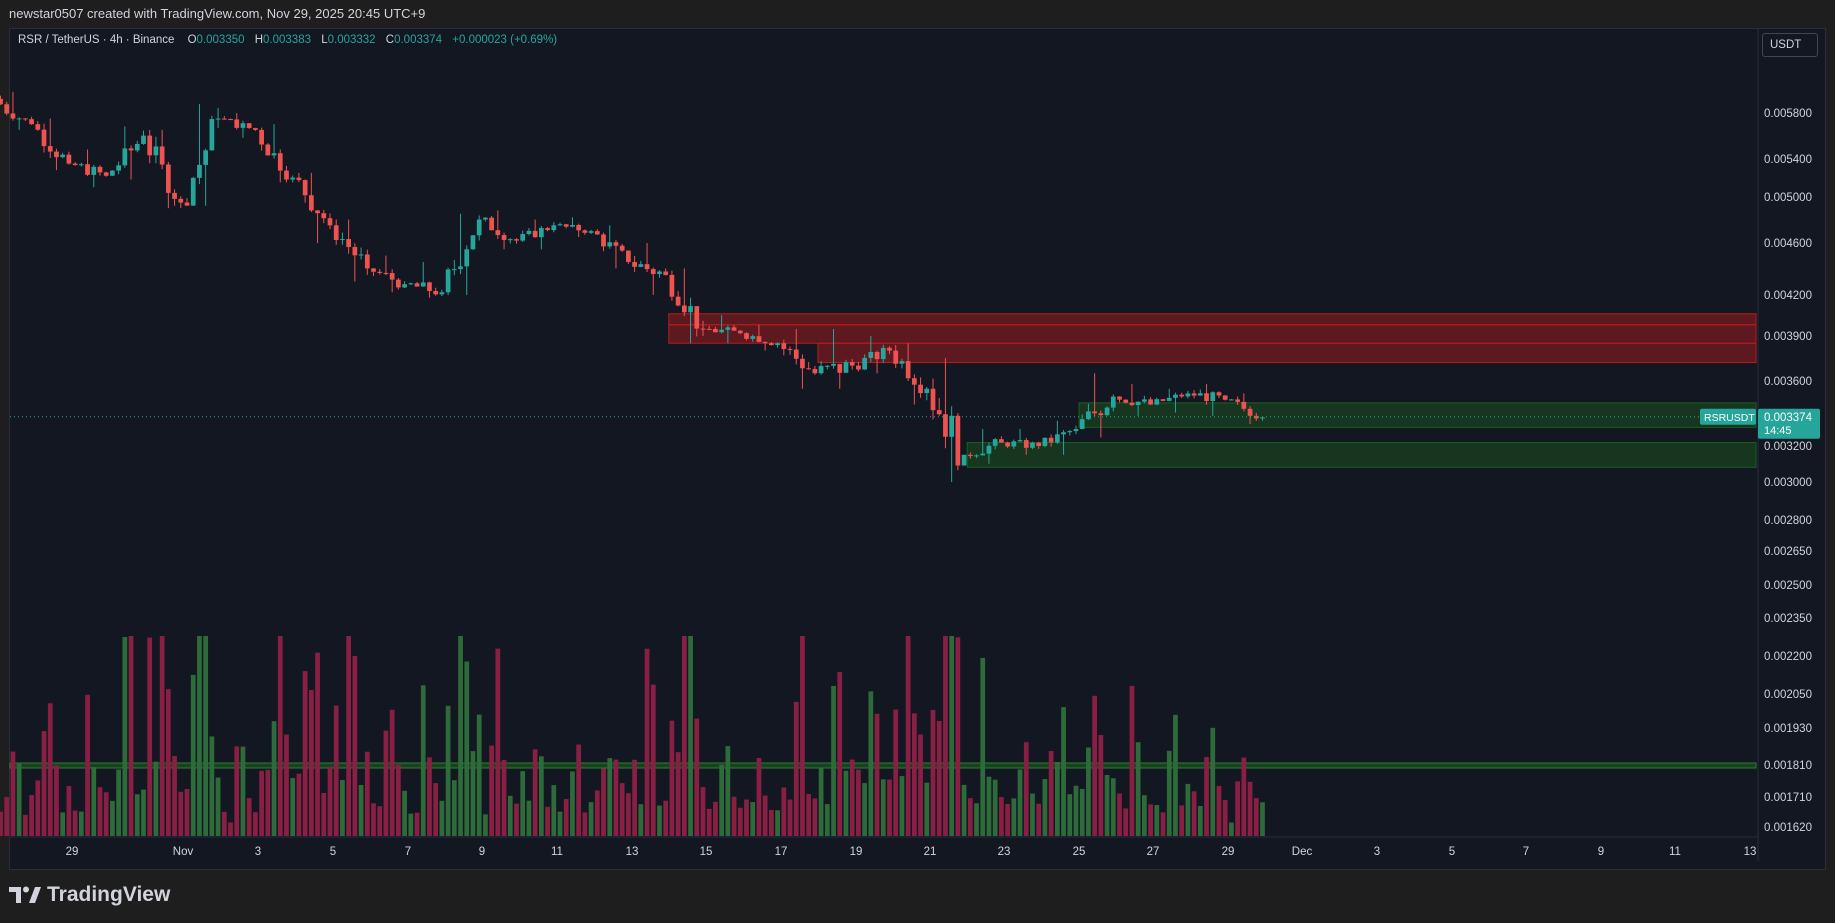  I want to click on brand-name: TradingView, so click(109, 894).